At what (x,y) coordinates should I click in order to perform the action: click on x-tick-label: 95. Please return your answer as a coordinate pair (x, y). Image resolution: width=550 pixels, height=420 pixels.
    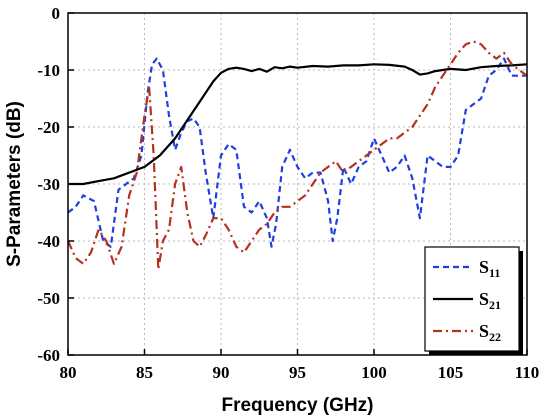
    Looking at the image, I should click on (297, 372).